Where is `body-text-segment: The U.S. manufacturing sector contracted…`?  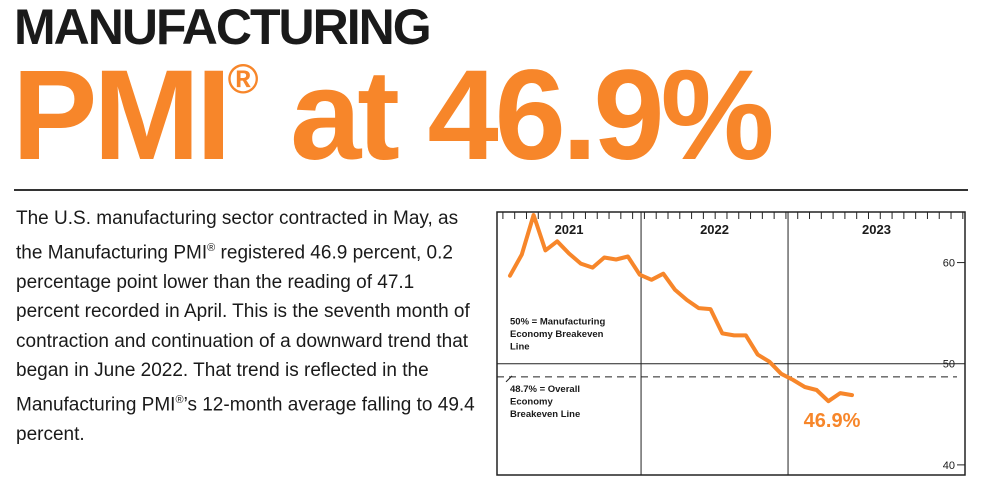
body-text-segment: The U.S. manufacturing sector contracted… is located at coordinates (237, 235).